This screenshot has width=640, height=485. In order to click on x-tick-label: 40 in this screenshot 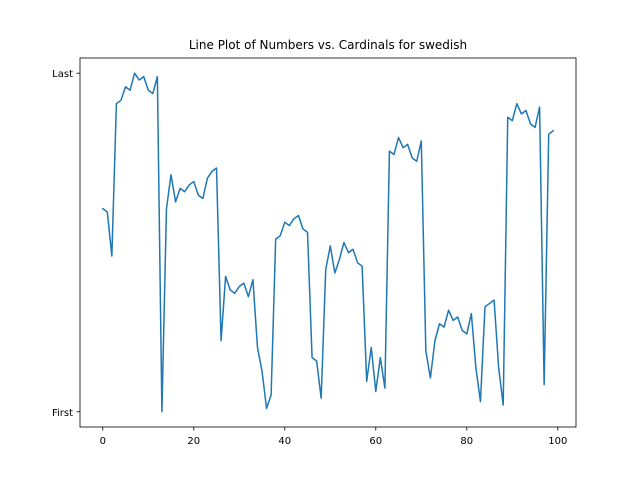, I will do `click(284, 441)`.